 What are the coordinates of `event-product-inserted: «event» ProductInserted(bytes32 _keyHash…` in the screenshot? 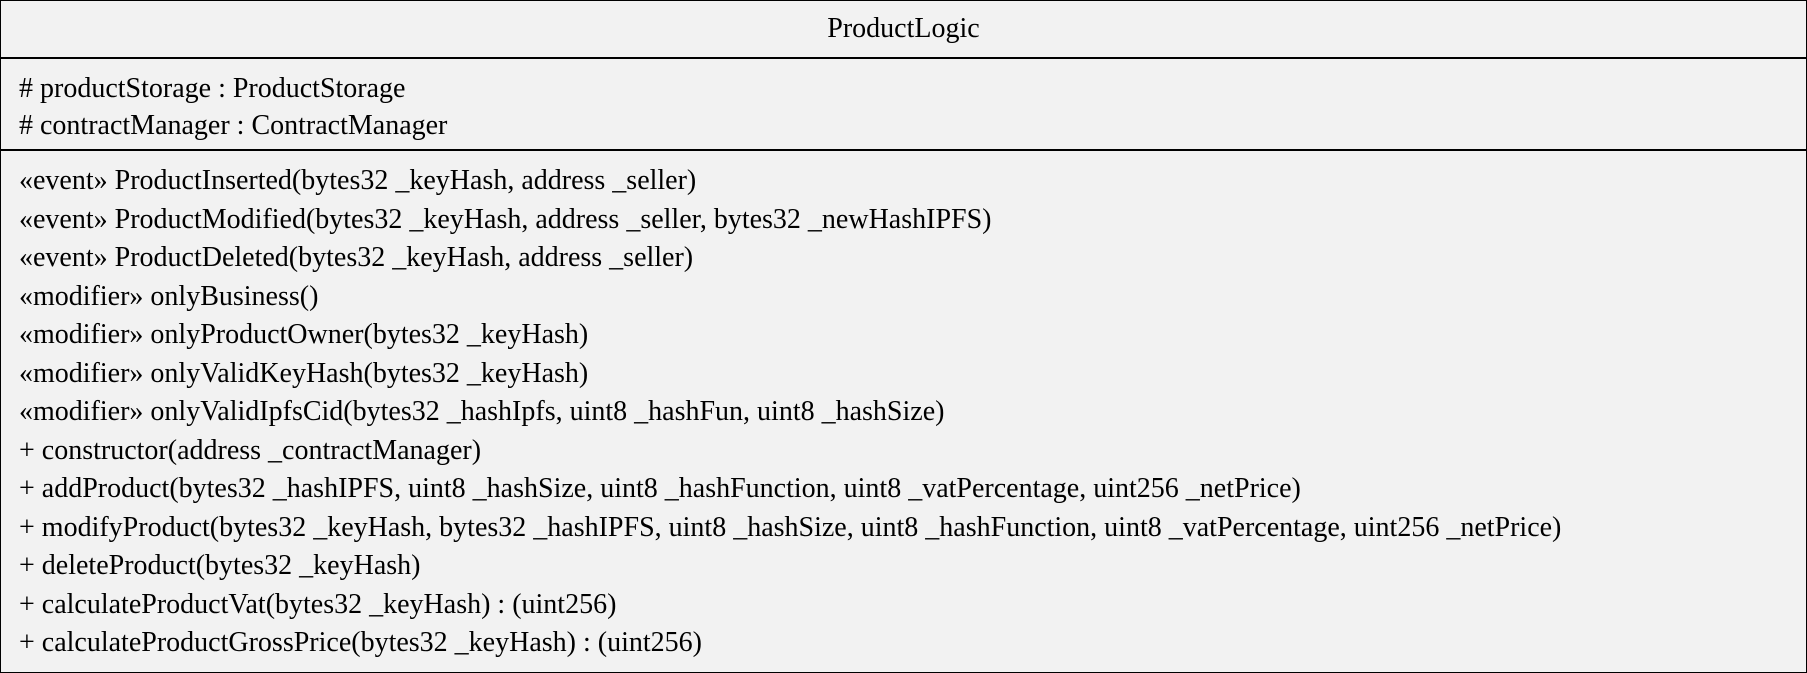 It's located at (358, 180).